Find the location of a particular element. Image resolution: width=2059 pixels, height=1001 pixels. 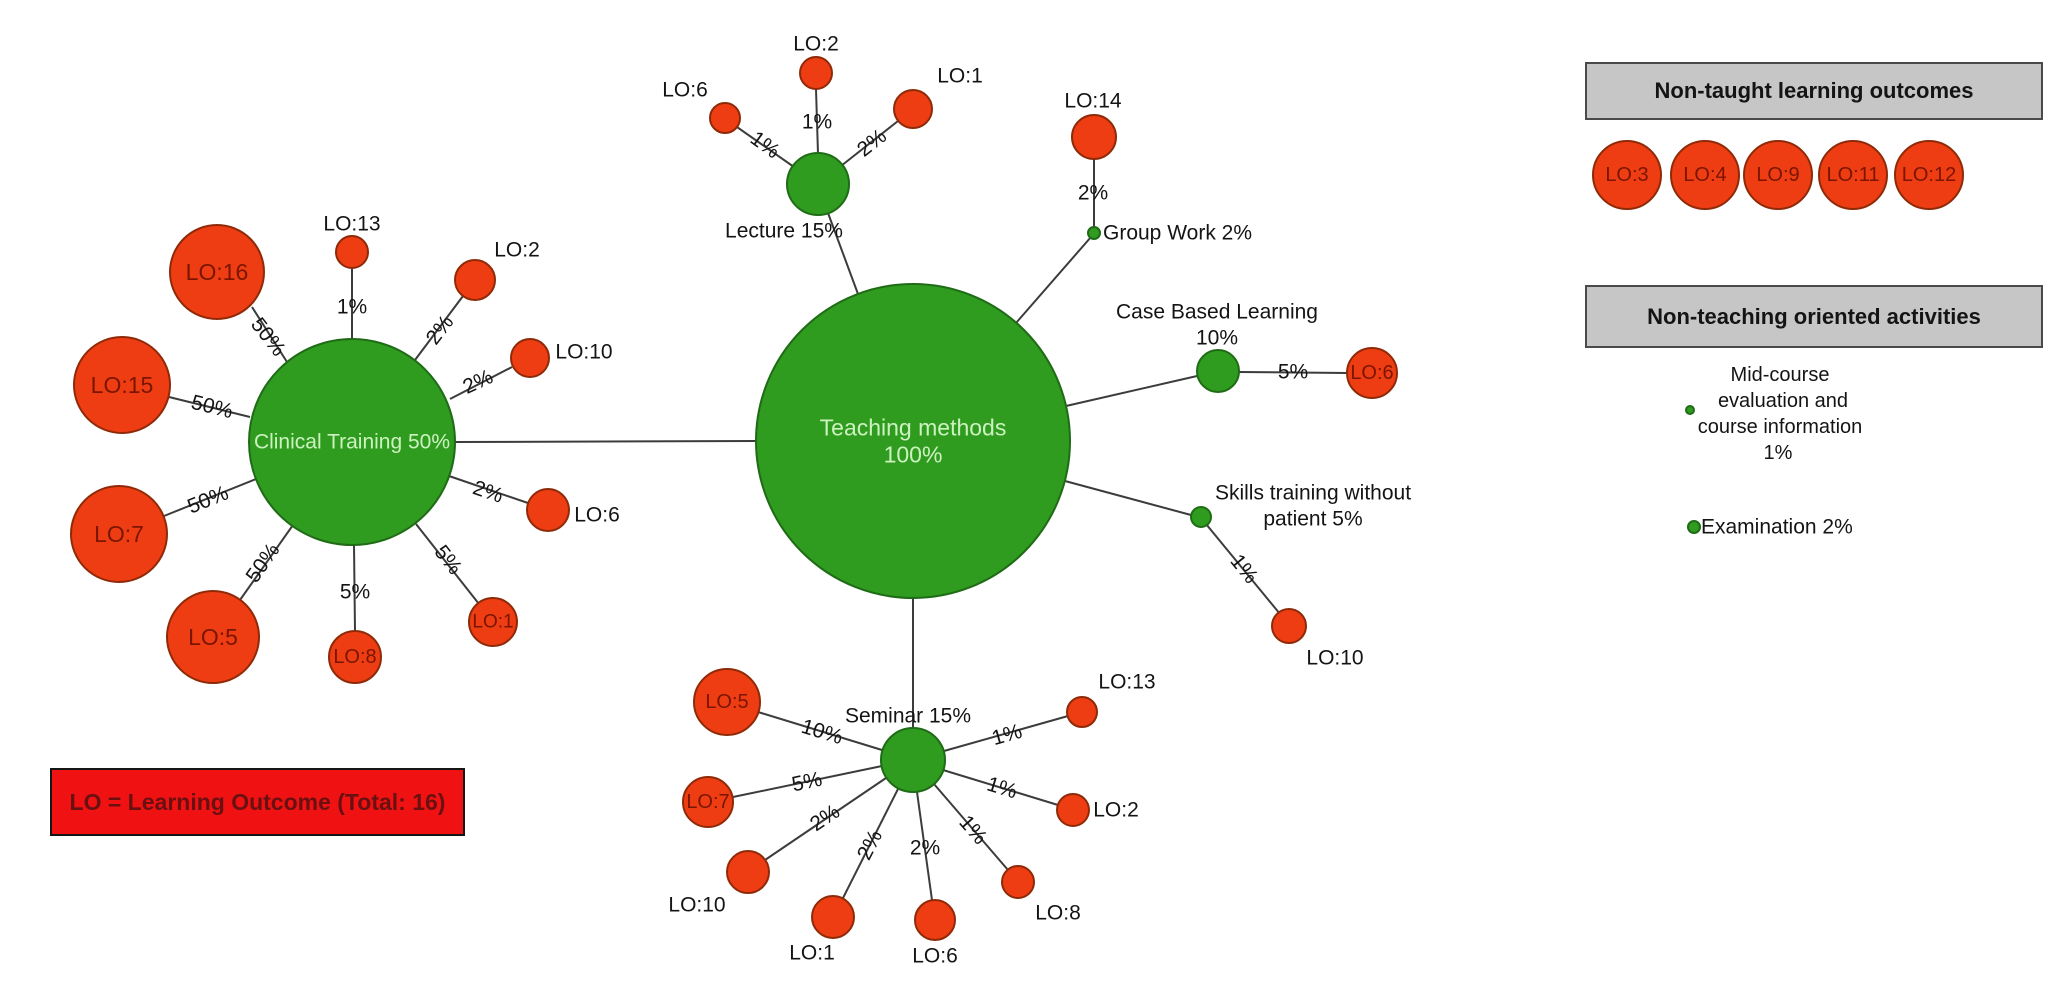

node-gw-lo14 is located at coordinates (1094, 137).